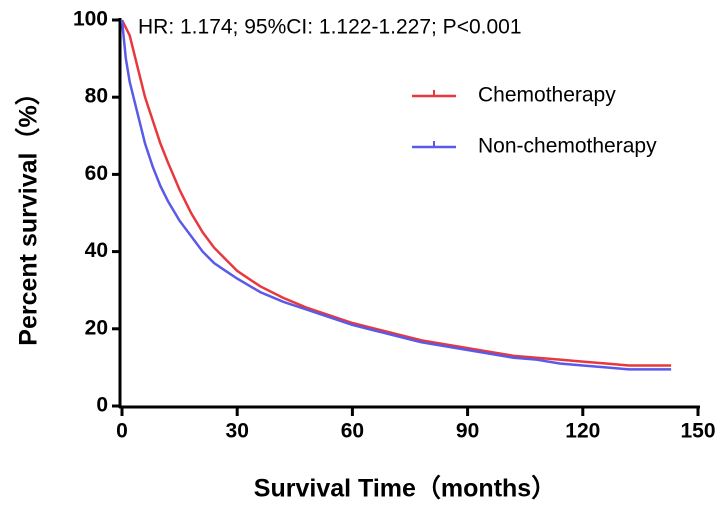  I want to click on y-tick-label: 0, so click(102, 405).